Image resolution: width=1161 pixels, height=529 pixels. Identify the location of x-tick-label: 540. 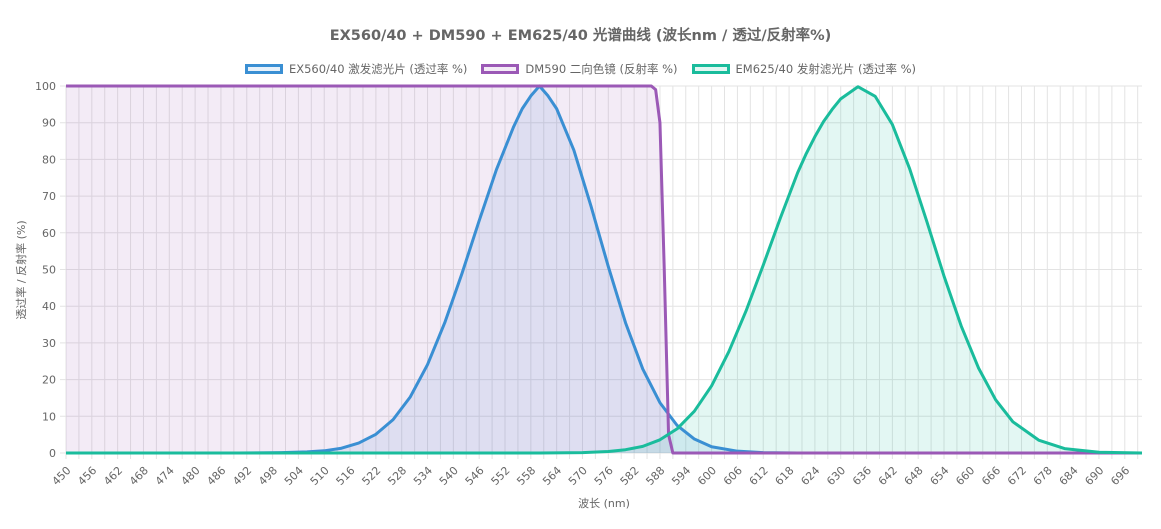
(449, 476).